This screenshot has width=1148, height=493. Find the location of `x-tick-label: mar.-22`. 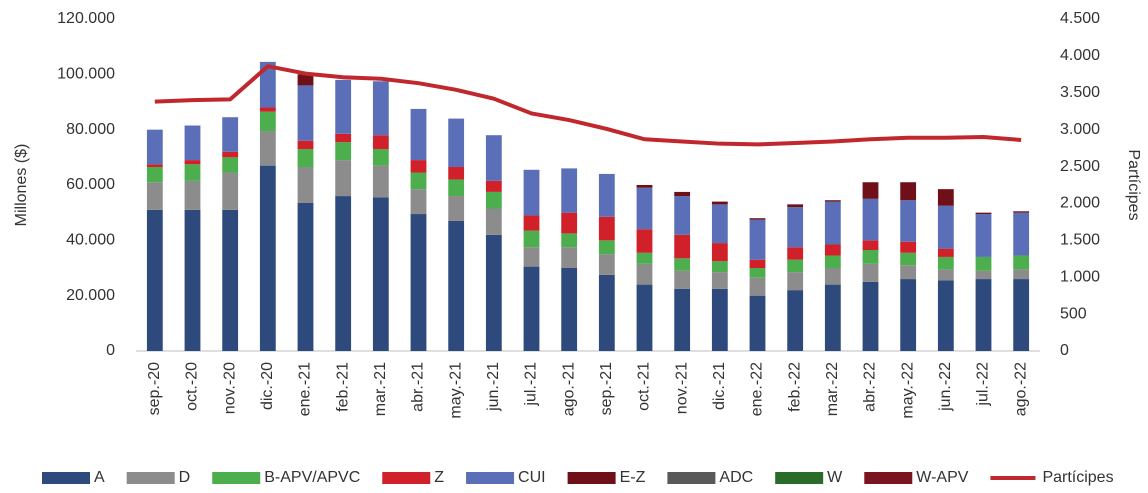

x-tick-label: mar.-22 is located at coordinates (832, 389).